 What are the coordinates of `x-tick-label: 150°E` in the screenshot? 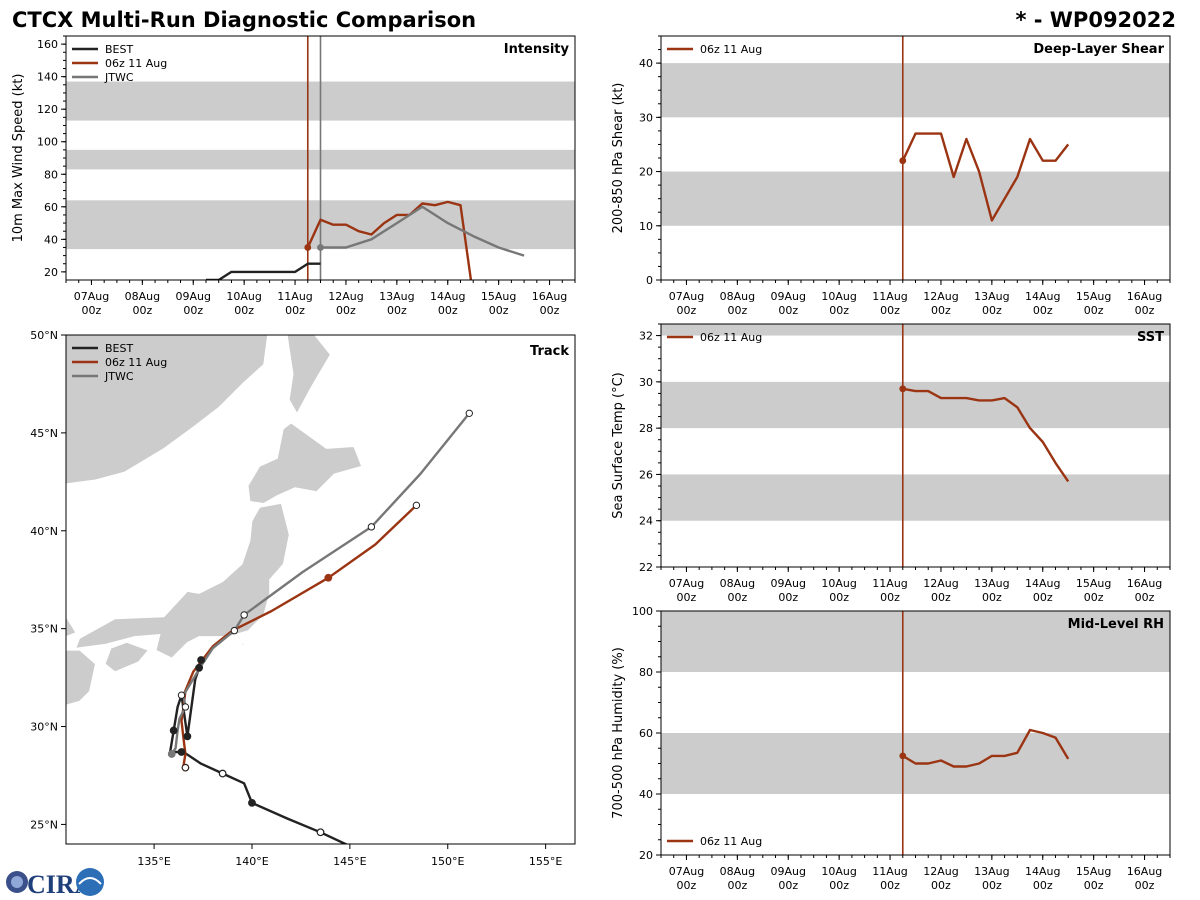 It's located at (447, 861).